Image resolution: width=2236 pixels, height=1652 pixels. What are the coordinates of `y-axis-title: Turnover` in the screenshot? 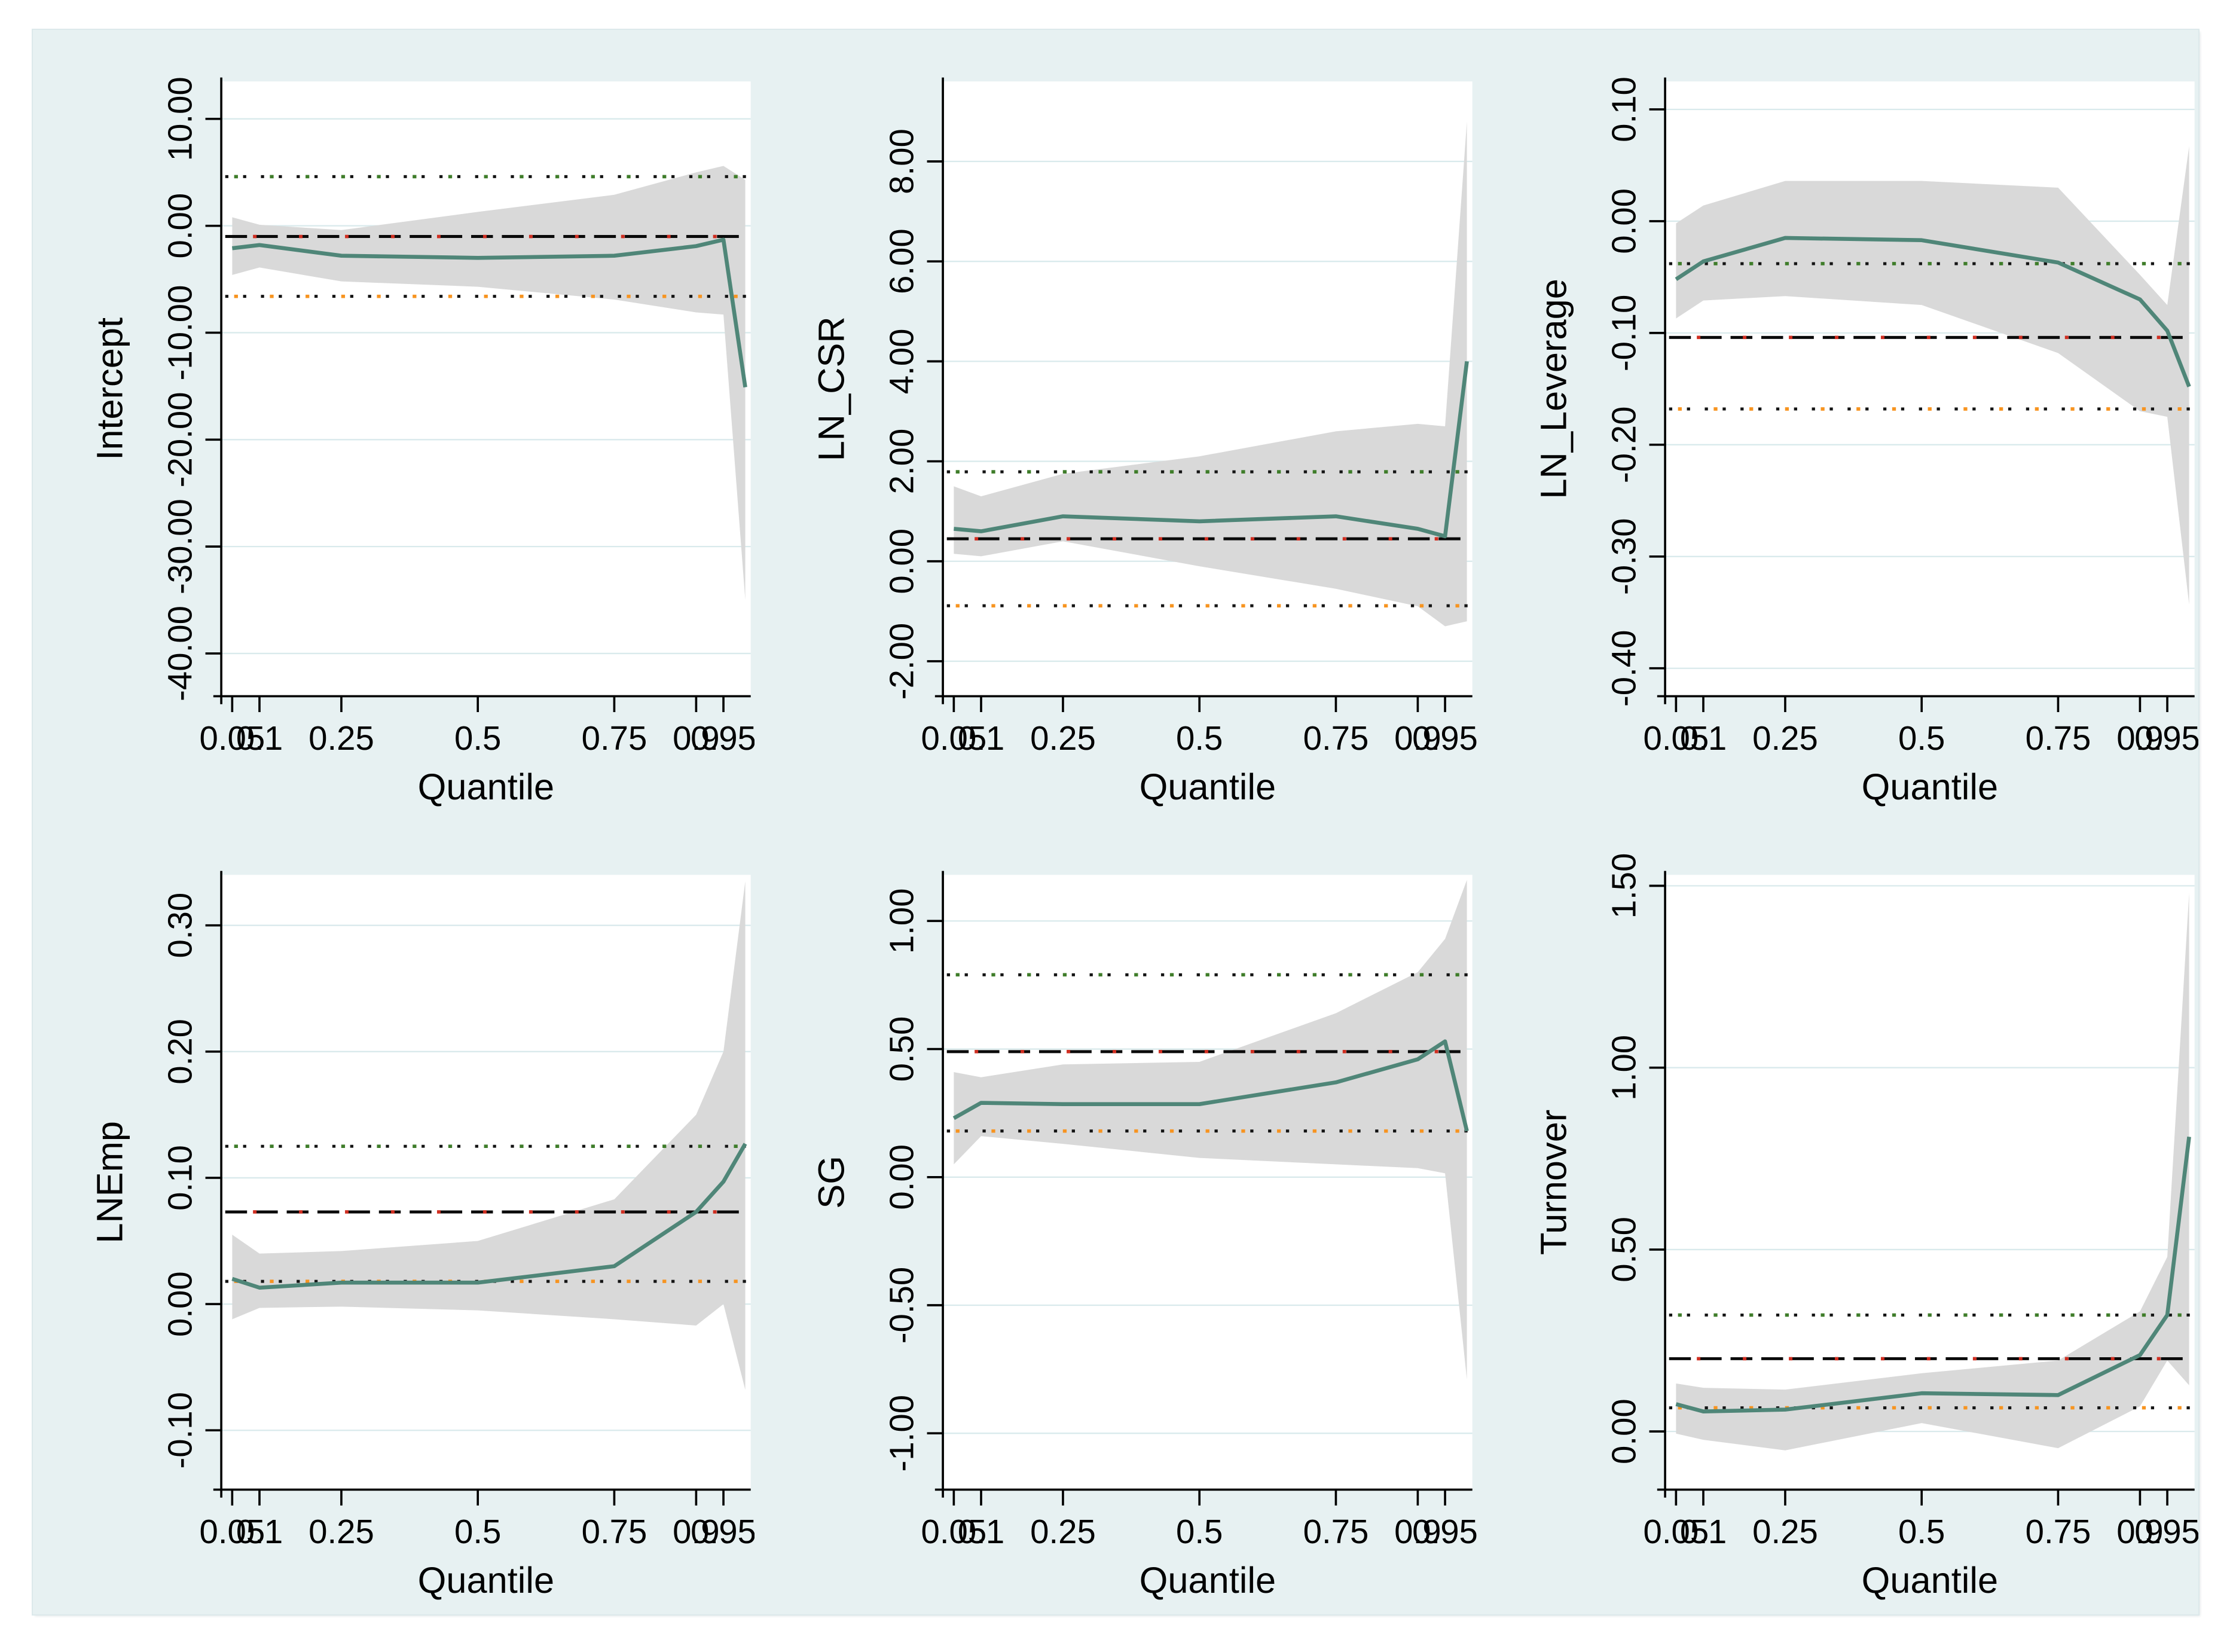 It's located at (1553, 1181).